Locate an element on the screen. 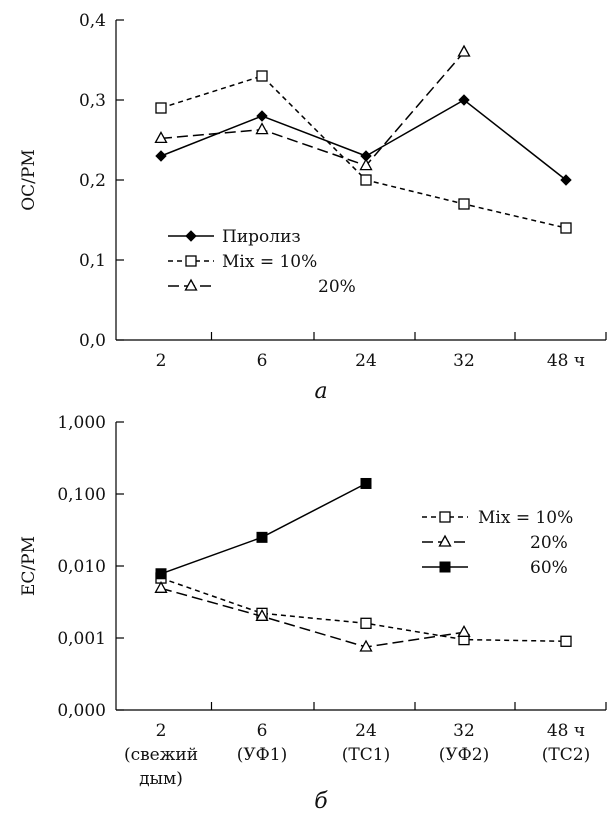 Image resolution: width=613 pixels, height=820 pixels. y-tick-label: 0,010 is located at coordinates (81, 567).